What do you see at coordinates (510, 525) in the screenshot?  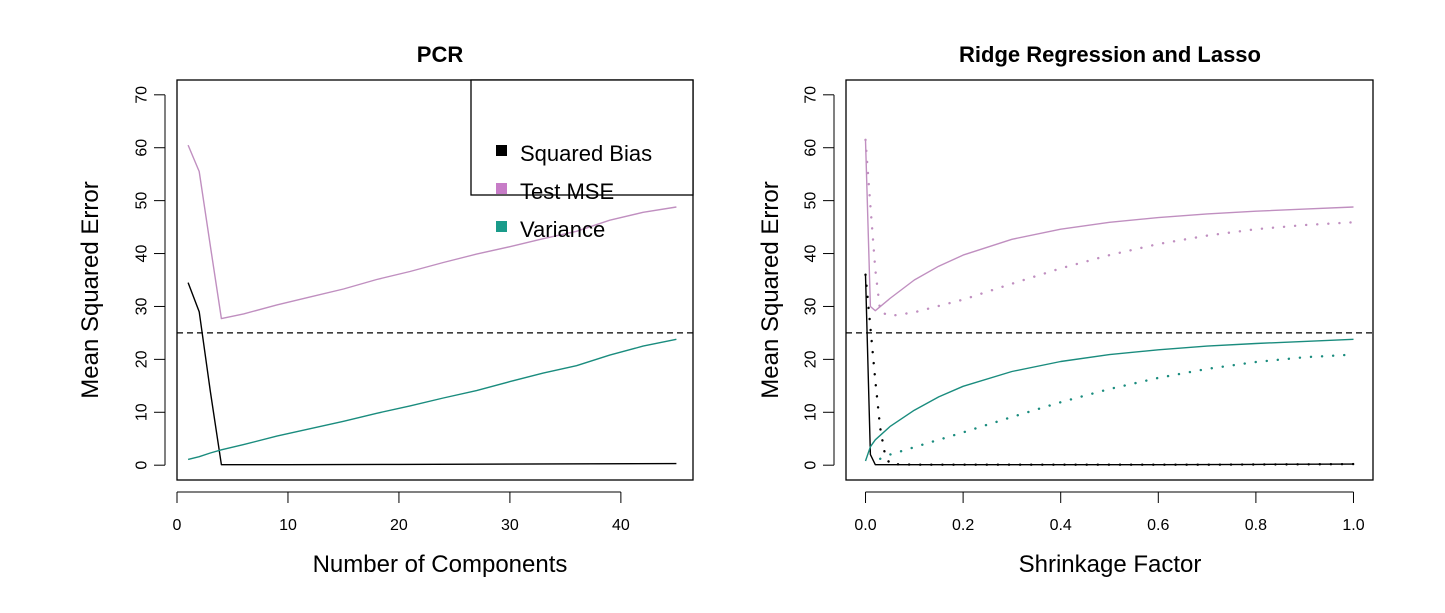 I see `x-tick-label: 30` at bounding box center [510, 525].